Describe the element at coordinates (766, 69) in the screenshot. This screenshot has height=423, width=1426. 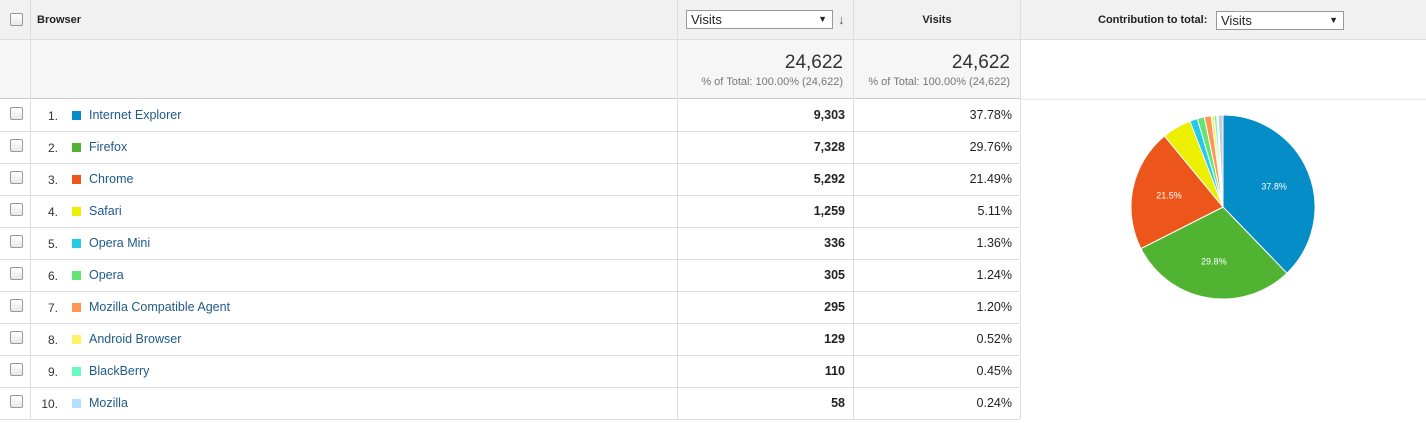
I see `totals-visits-cell: 24,622 % of Total: 100.00% (24,622)` at that location.